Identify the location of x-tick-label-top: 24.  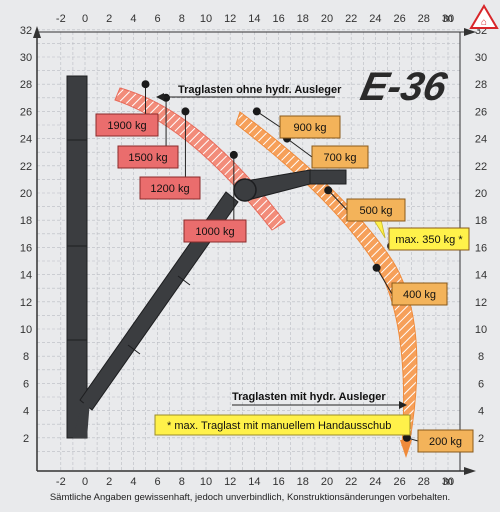
(375, 19).